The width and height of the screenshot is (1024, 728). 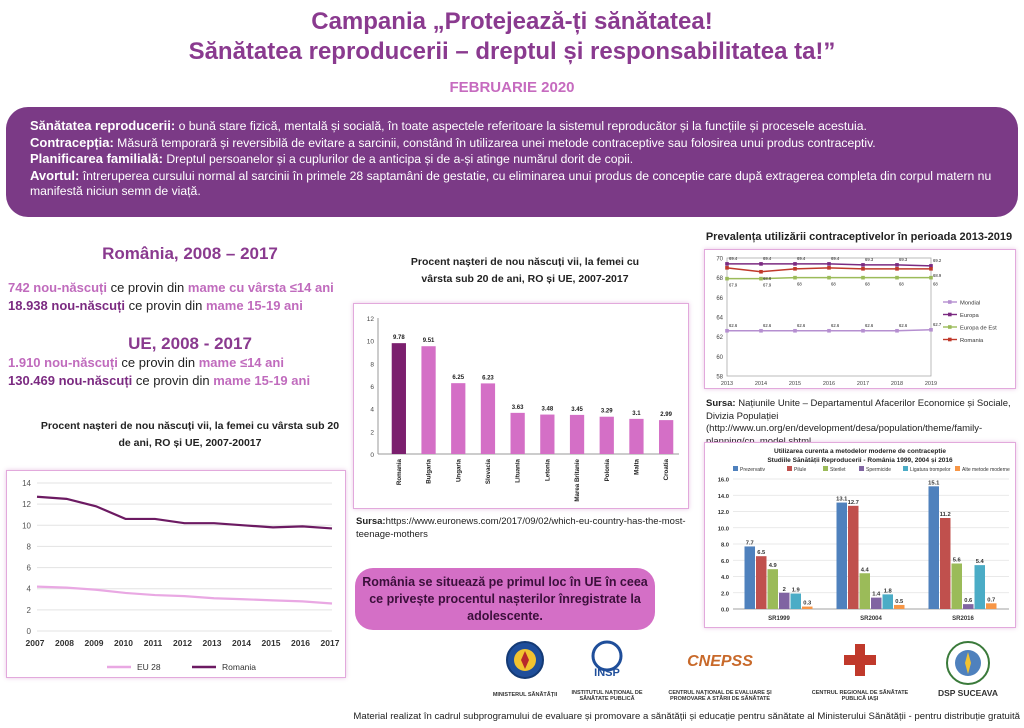 I want to click on x-tick-label: 2012, so click(x=182, y=643).